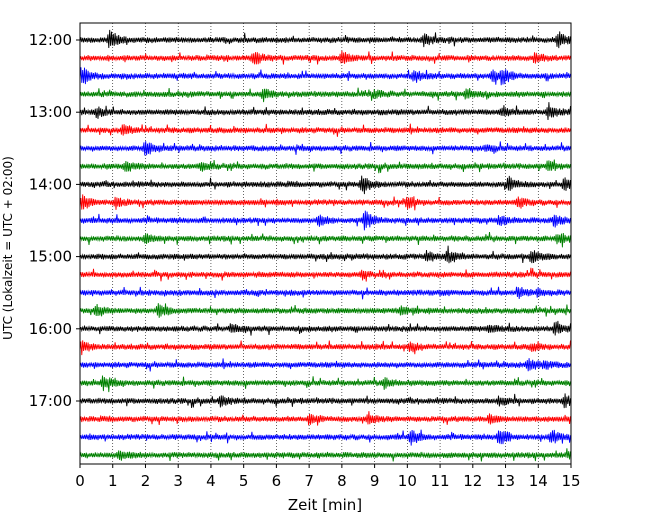 This screenshot has width=650, height=520. I want to click on x-tick-label: 2, so click(146, 481).